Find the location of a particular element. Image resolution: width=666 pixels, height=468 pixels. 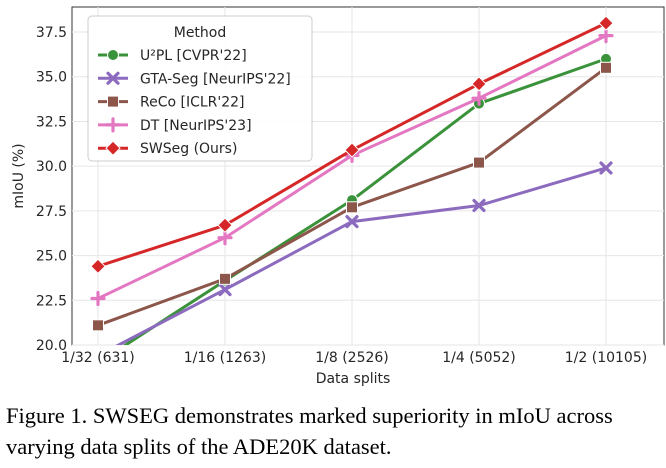

caption-prefix: Figure 1. is located at coordinates (49, 415).